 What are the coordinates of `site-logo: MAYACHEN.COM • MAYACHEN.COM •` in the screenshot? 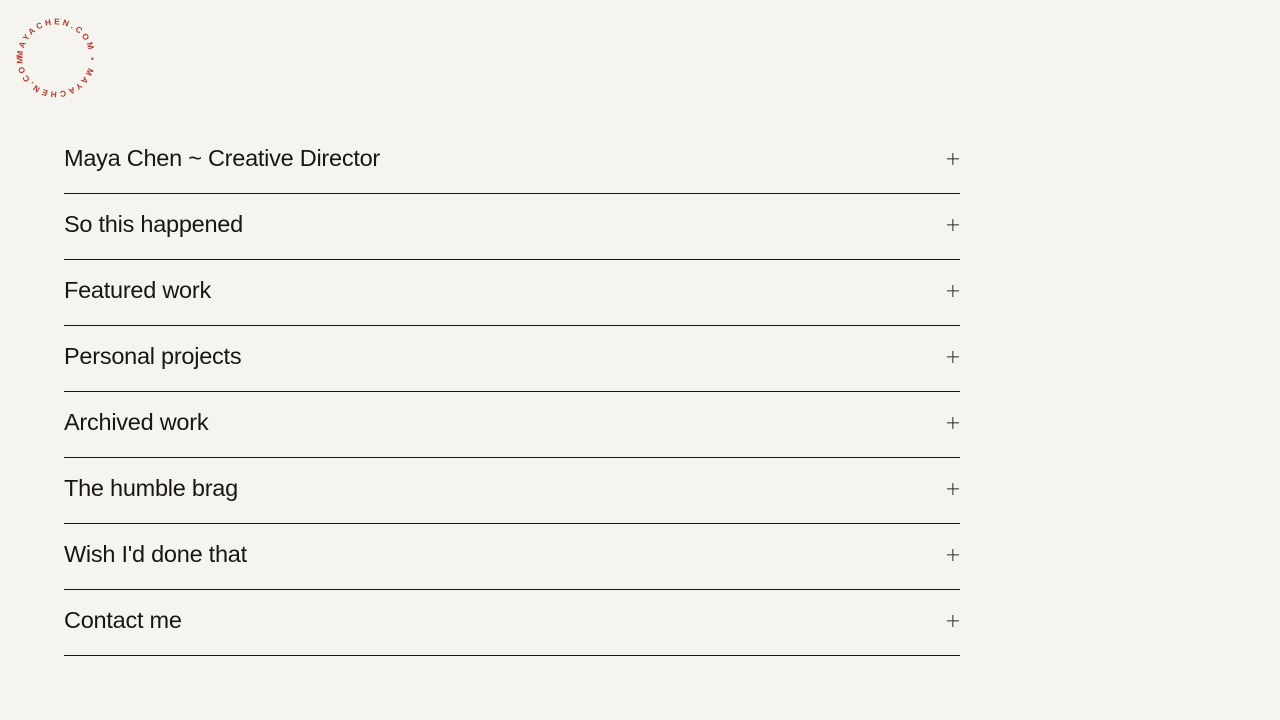 It's located at (54, 54).